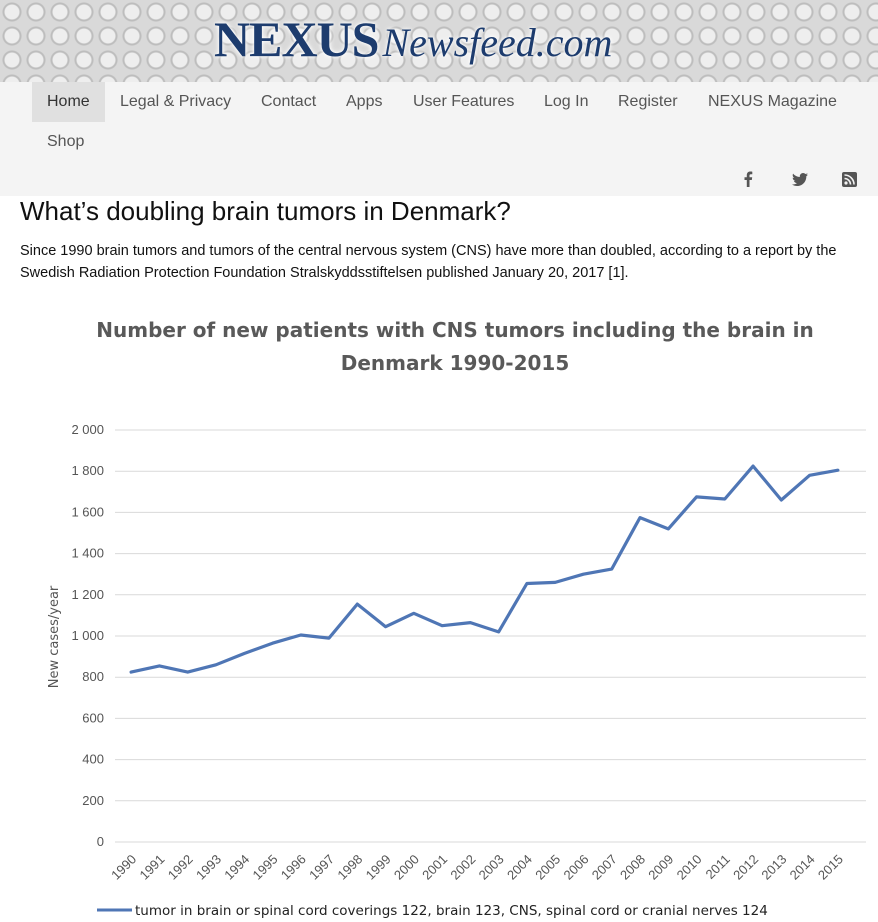 The height and width of the screenshot is (922, 878). I want to click on nav-item-legal-privacy: Legal & Privacy, so click(176, 101).